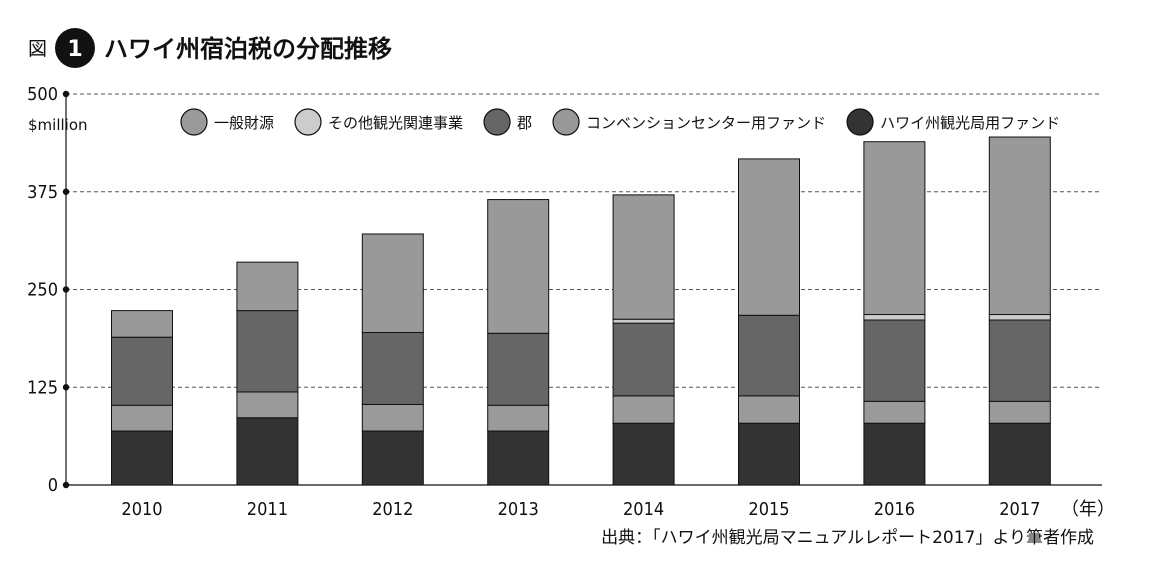 The image size is (1154, 572). What do you see at coordinates (1019, 509) in the screenshot?
I see `x-tick-label: 2017` at bounding box center [1019, 509].